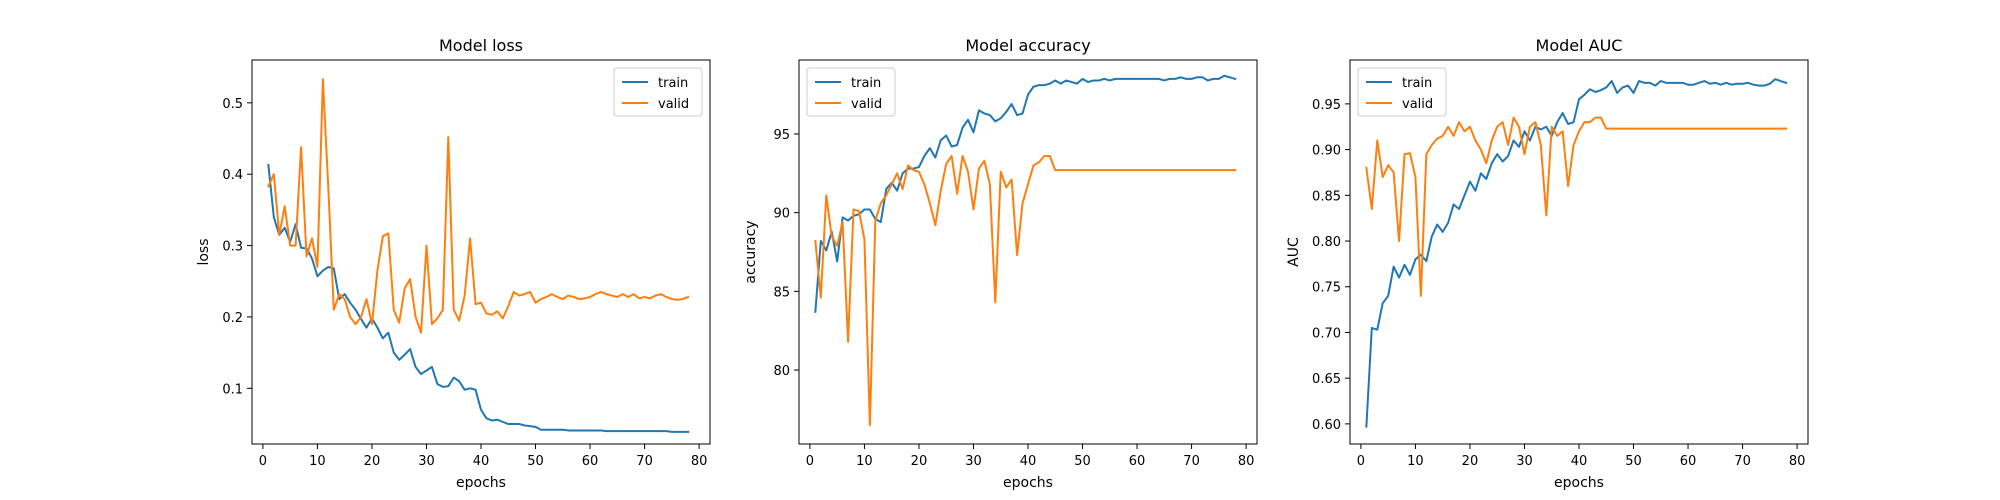 Image resolution: width=2000 pixels, height=500 pixels. Describe the element at coordinates (1326, 333) in the screenshot. I see `y-tick-label: 0.70` at that location.